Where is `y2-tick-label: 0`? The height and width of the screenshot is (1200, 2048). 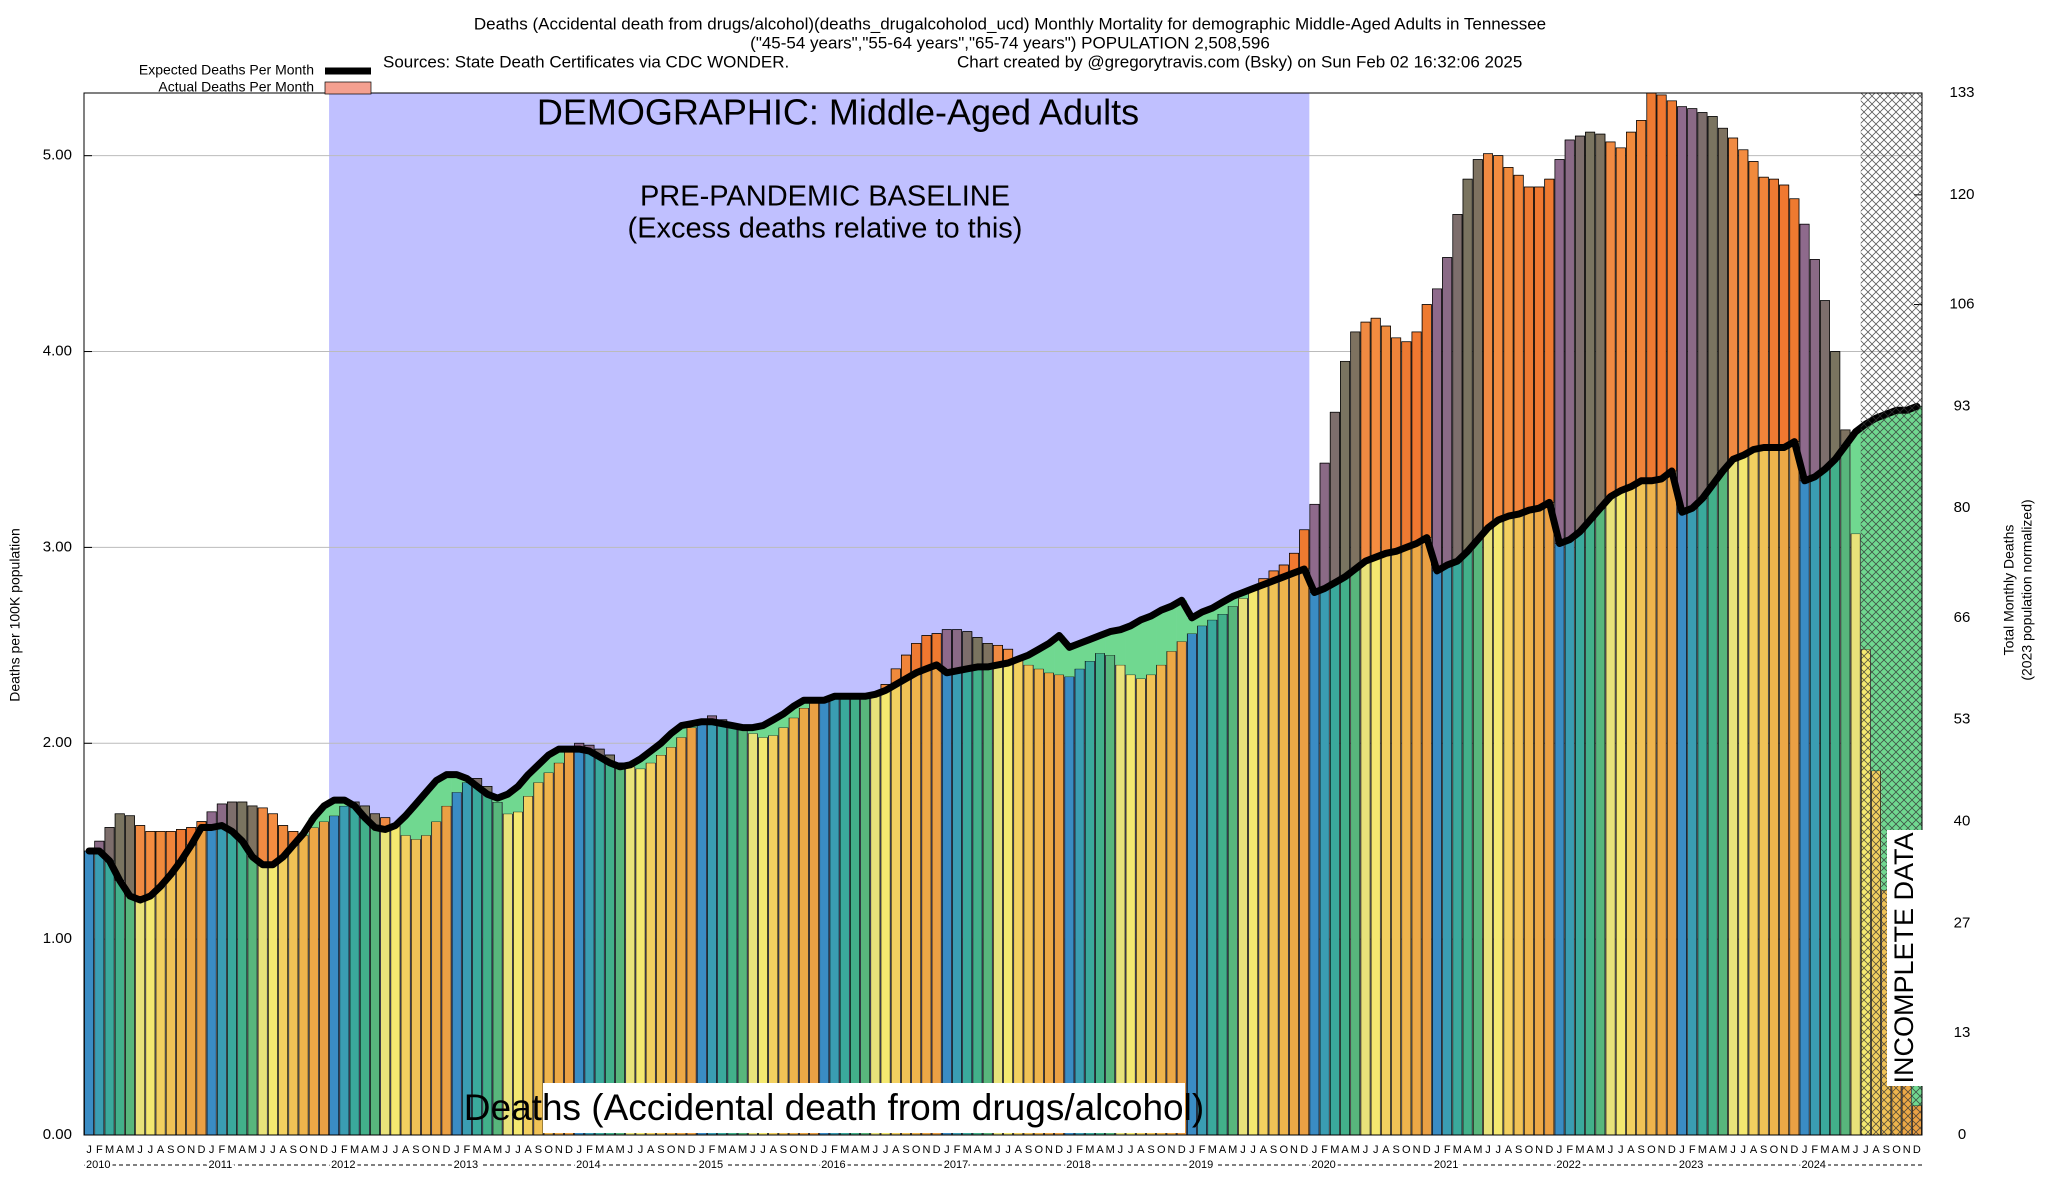
y2-tick-label: 0 is located at coordinates (1962, 1134).